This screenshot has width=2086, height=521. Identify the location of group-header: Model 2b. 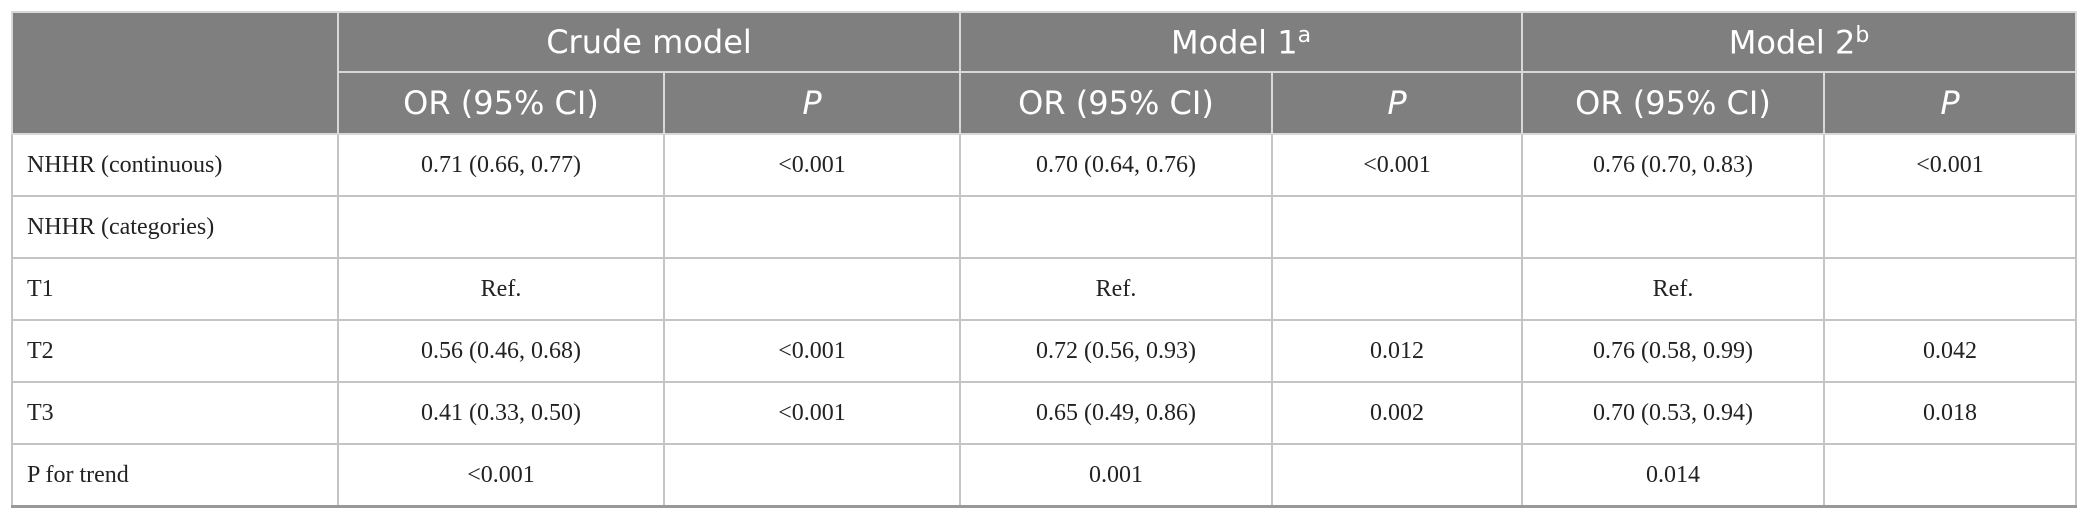
(1799, 42).